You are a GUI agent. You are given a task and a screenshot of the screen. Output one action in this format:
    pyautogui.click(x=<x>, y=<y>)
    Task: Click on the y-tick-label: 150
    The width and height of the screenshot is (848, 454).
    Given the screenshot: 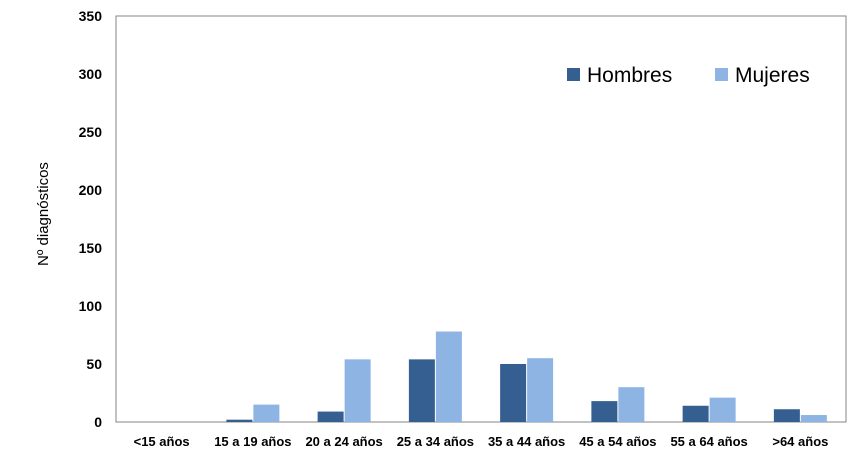 What is the action you would take?
    pyautogui.click(x=91, y=248)
    